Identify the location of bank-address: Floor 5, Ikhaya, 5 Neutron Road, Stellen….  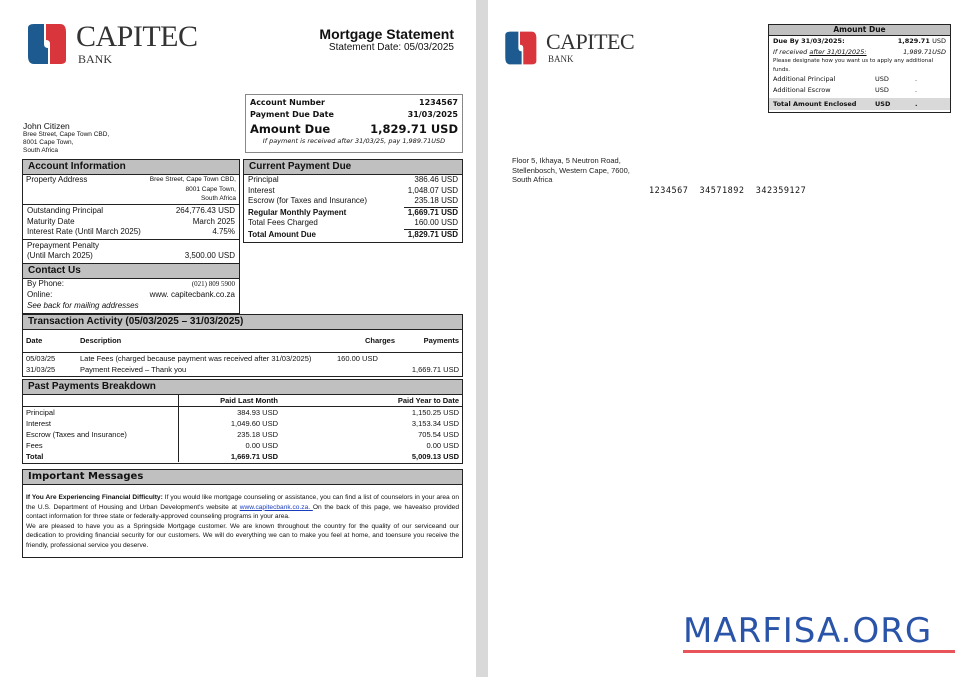
(571, 170).